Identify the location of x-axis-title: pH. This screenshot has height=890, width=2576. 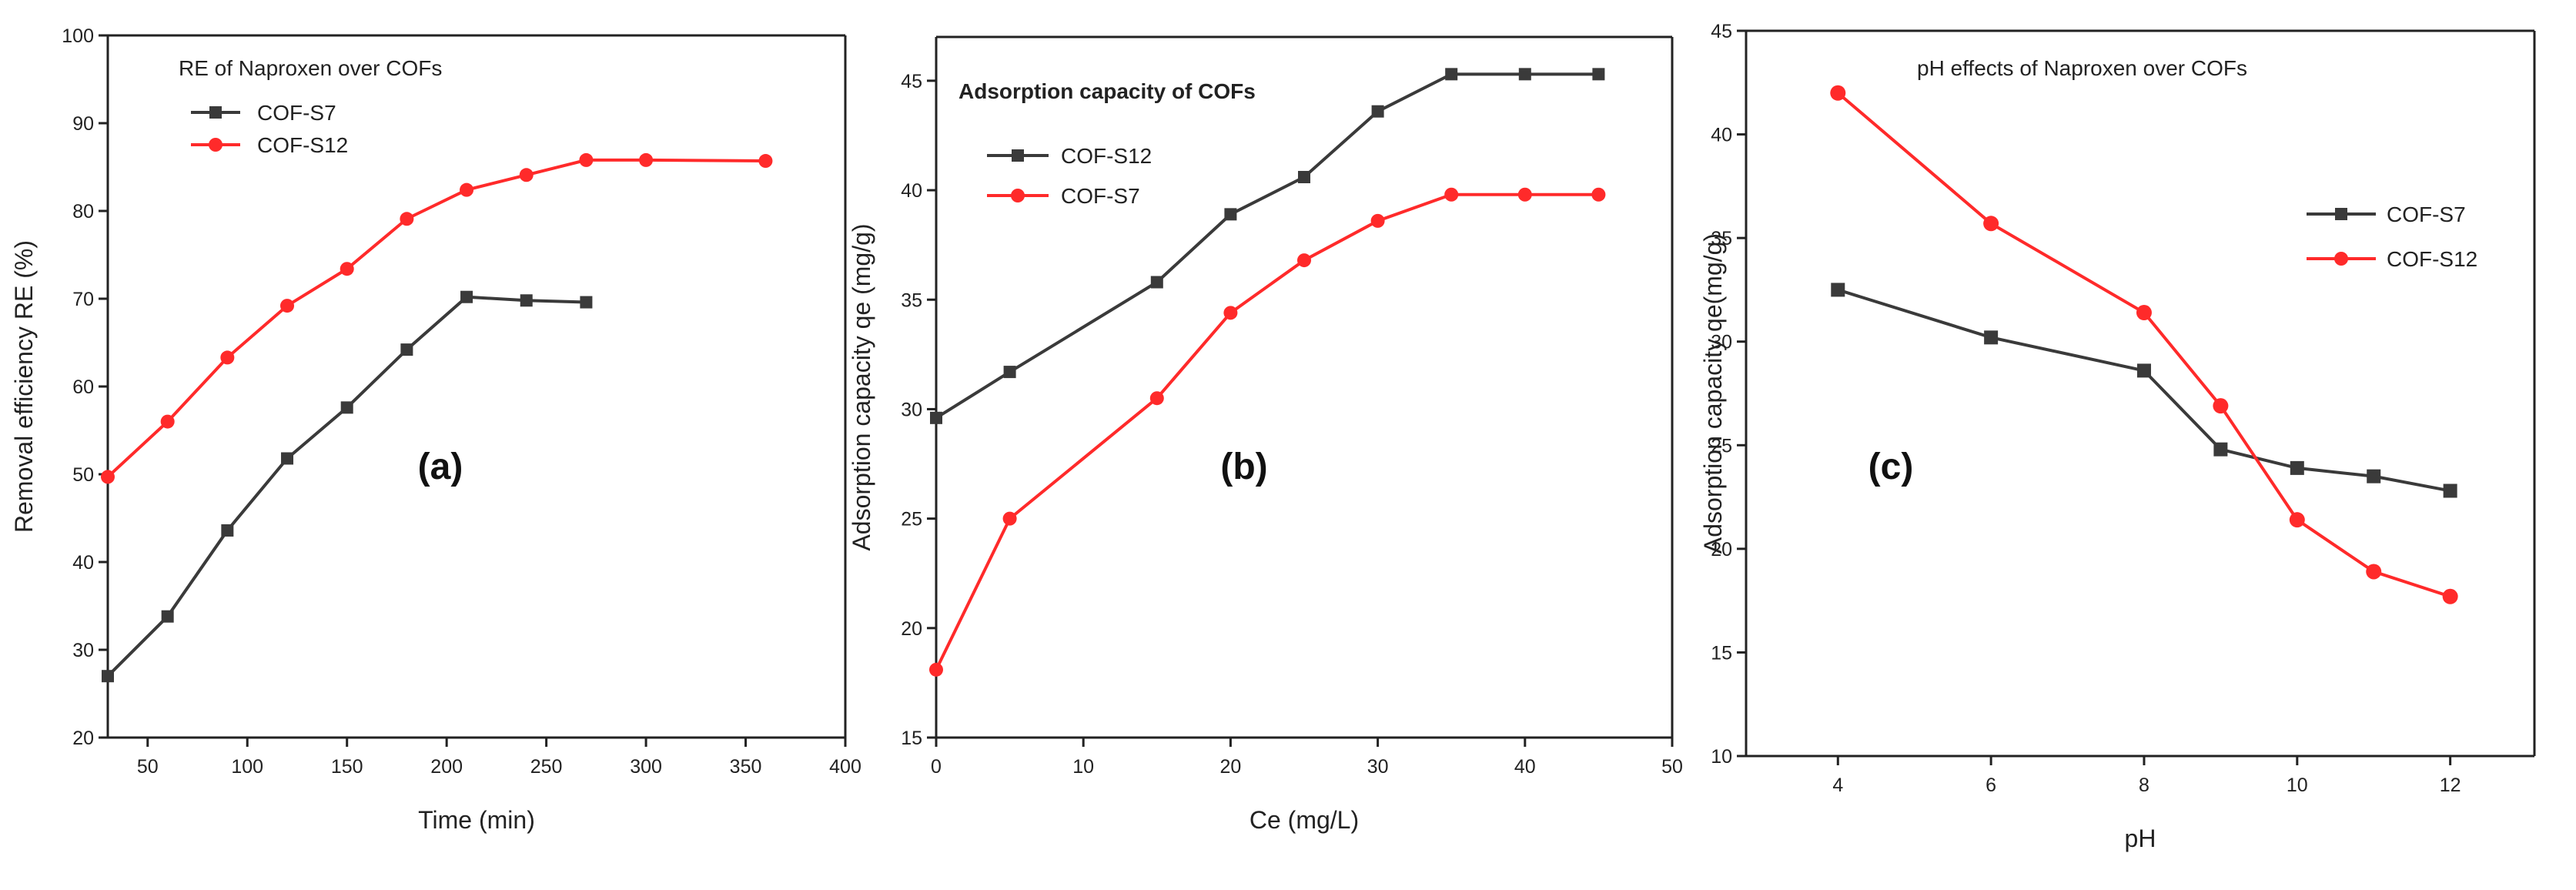
(2140, 838).